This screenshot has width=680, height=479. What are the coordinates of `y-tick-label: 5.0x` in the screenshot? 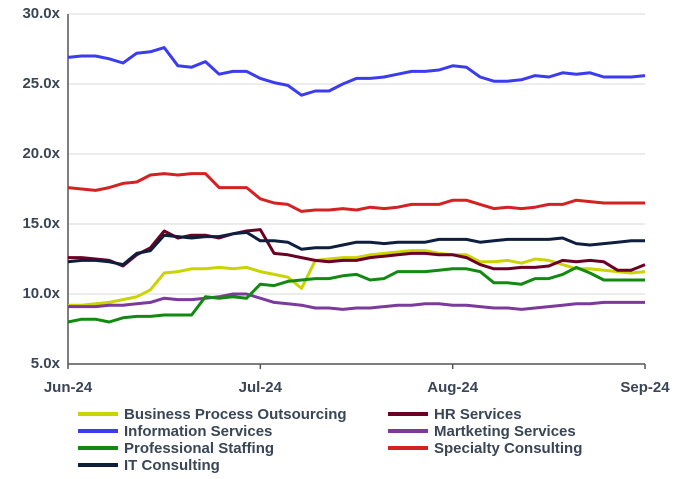 It's located at (46, 363).